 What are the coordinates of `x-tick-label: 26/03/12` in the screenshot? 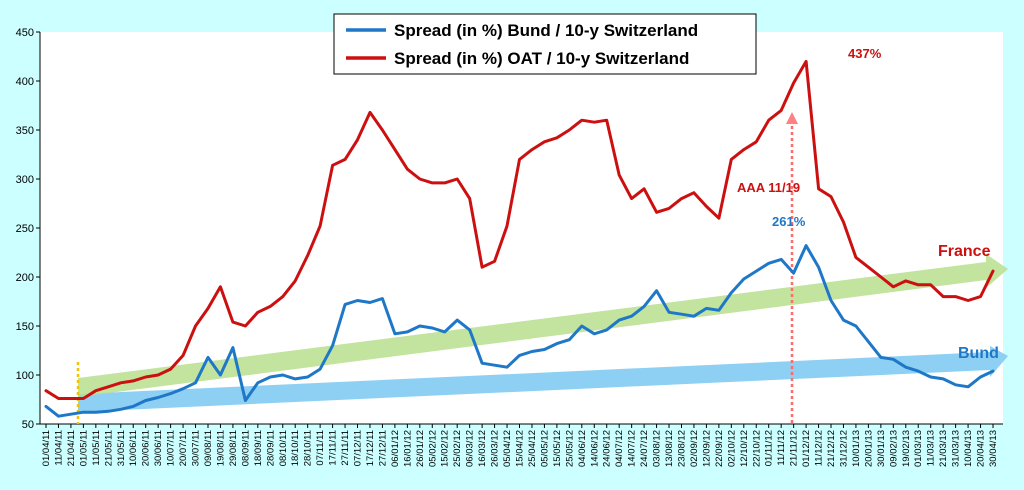 It's located at (495, 448).